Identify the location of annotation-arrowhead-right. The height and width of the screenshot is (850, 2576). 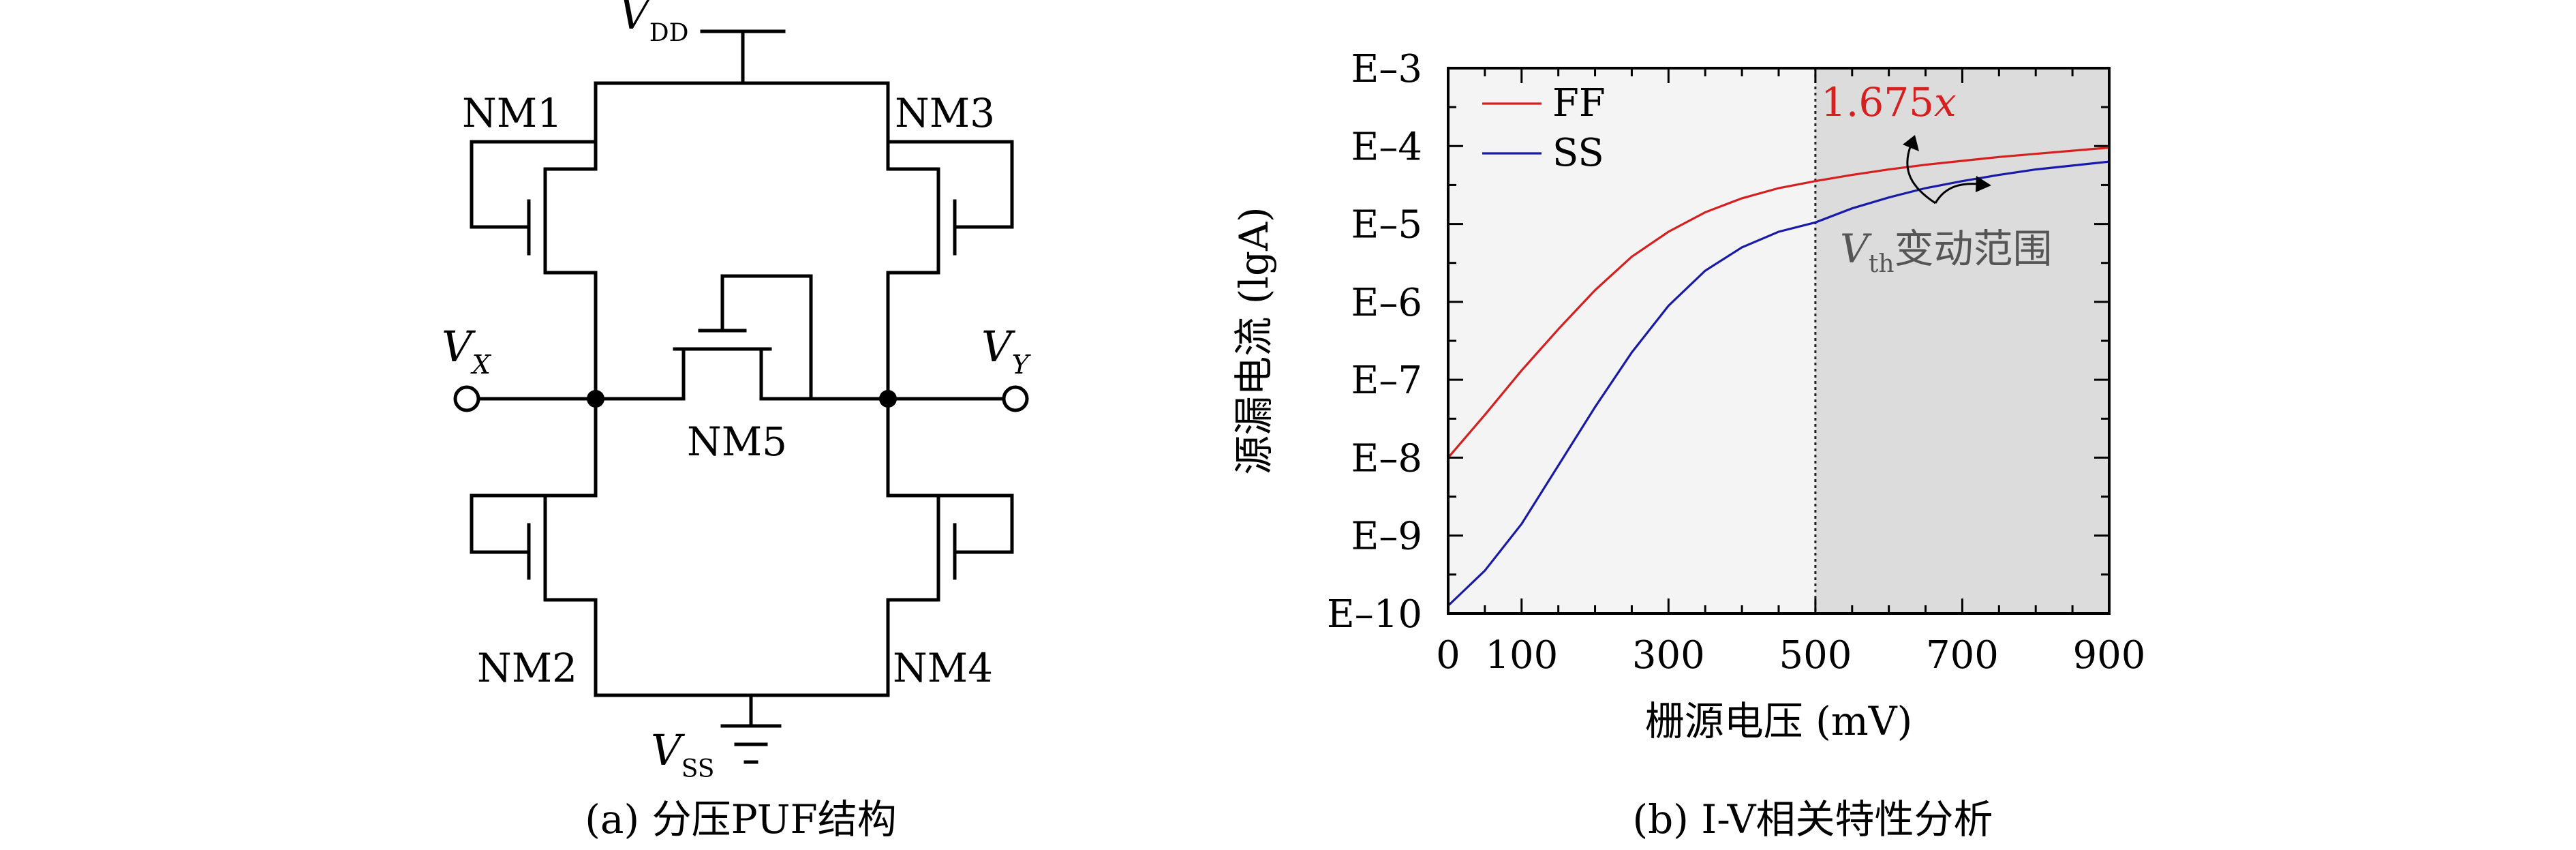
(1983, 184).